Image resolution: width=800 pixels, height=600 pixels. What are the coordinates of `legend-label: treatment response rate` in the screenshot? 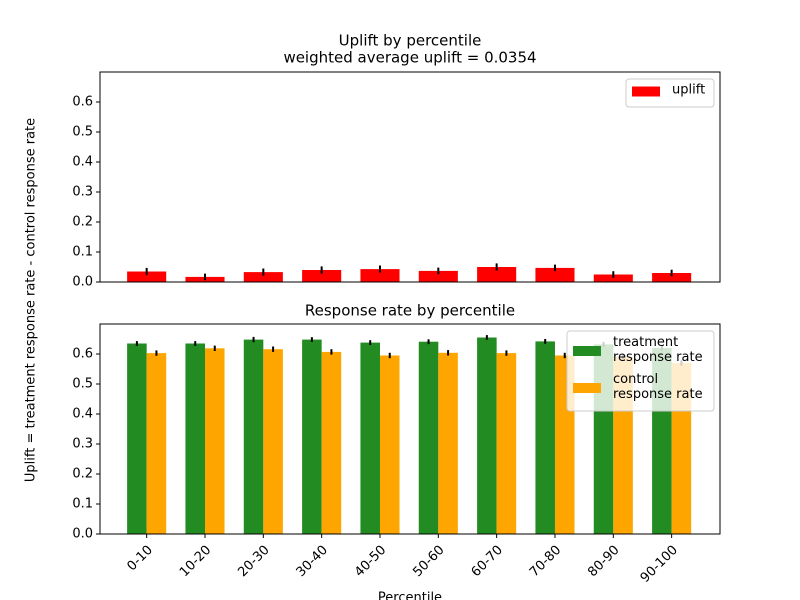 It's located at (658, 350).